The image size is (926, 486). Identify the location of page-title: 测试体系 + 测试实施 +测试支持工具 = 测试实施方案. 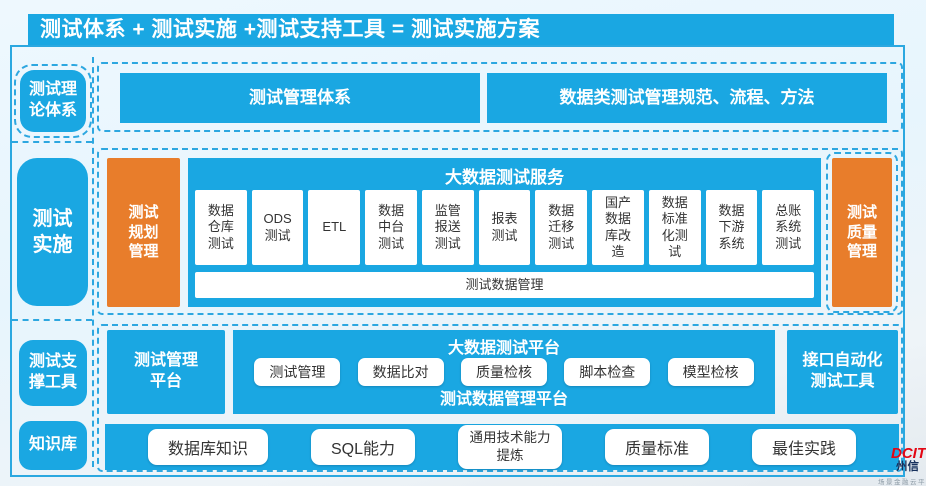
(461, 29).